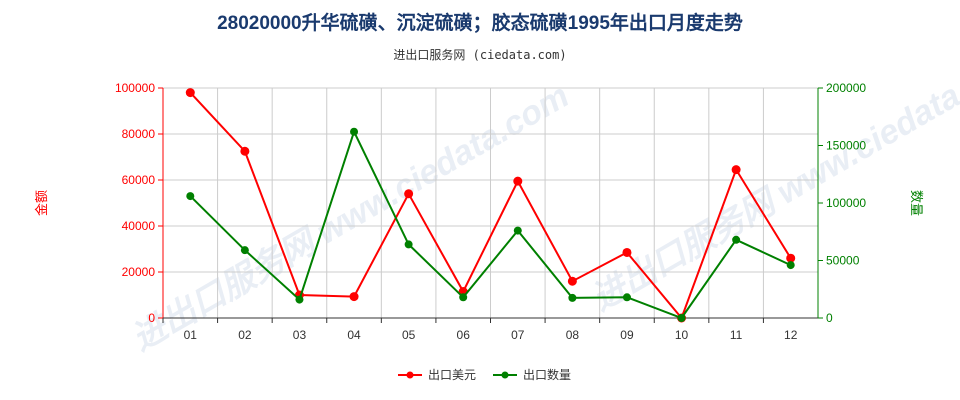  Describe the element at coordinates (547, 374) in the screenshot. I see `legend-label-qty: 出口数量` at that location.